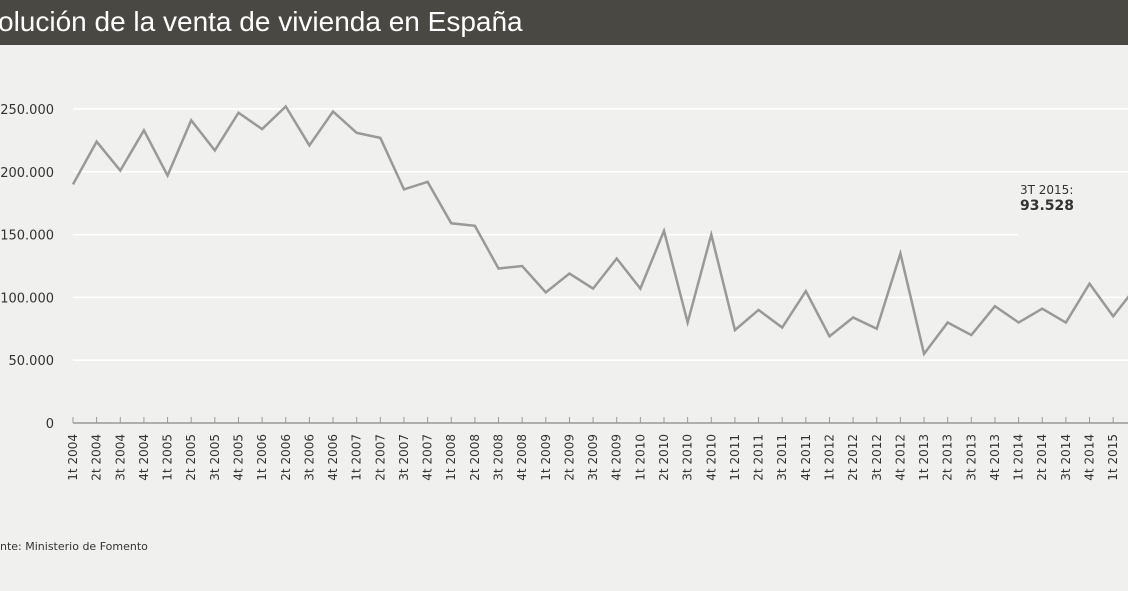  Describe the element at coordinates (97, 457) in the screenshot. I see `x-tick-label: 2t 2004` at that location.